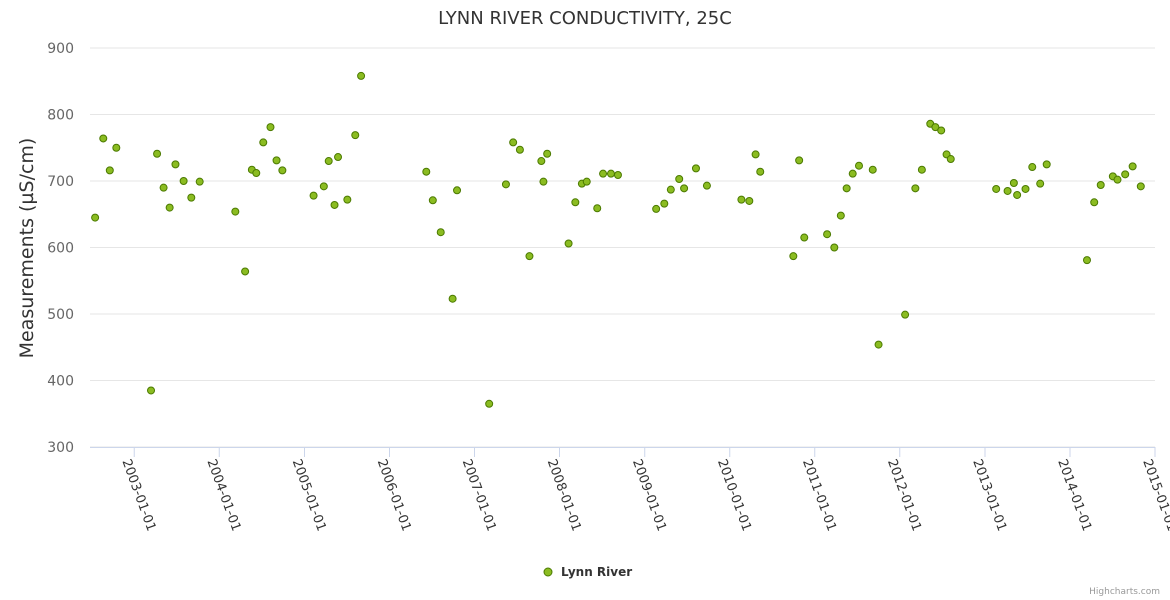  Describe the element at coordinates (60, 49) in the screenshot. I see `y-tick-label: 900` at that location.